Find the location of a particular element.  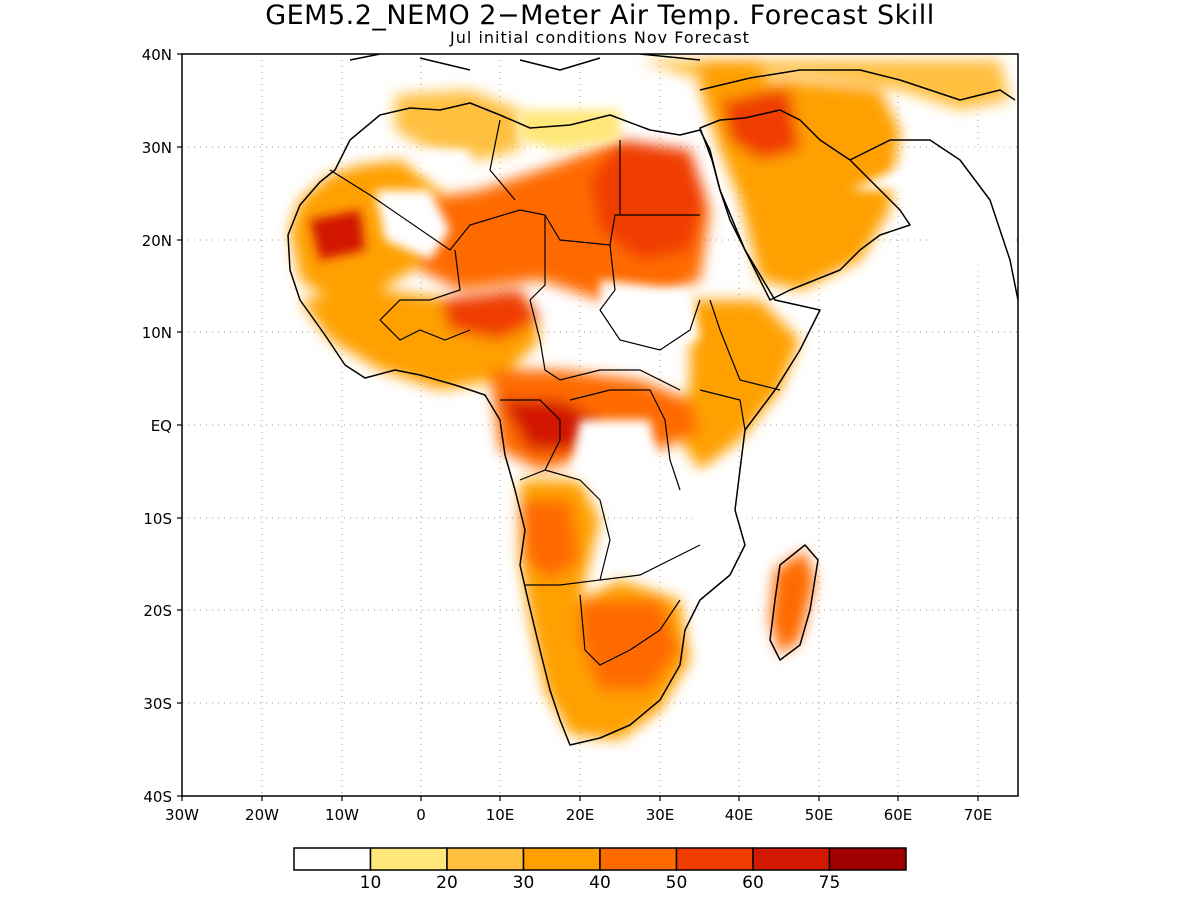

colorbar: 10 20 30 40 50 60 75 is located at coordinates (600, 870).